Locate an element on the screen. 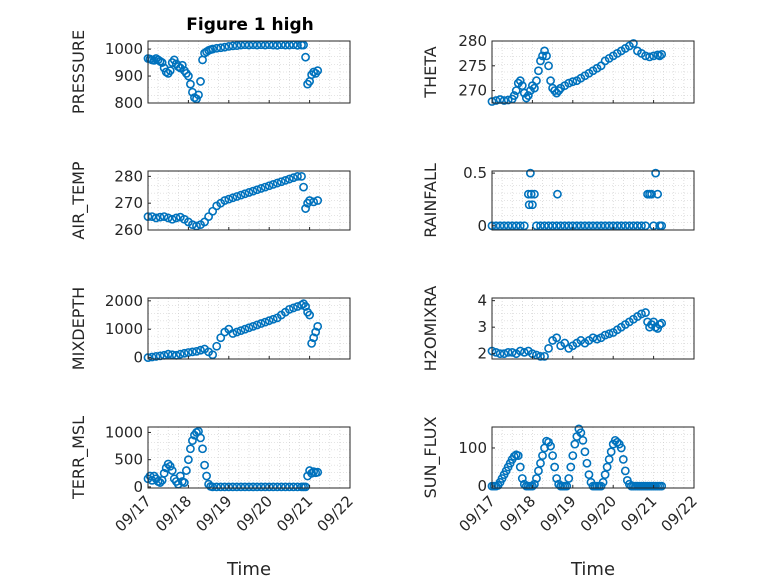 The height and width of the screenshot is (583, 778). y-axis-label: THETA is located at coordinates (430, 72).